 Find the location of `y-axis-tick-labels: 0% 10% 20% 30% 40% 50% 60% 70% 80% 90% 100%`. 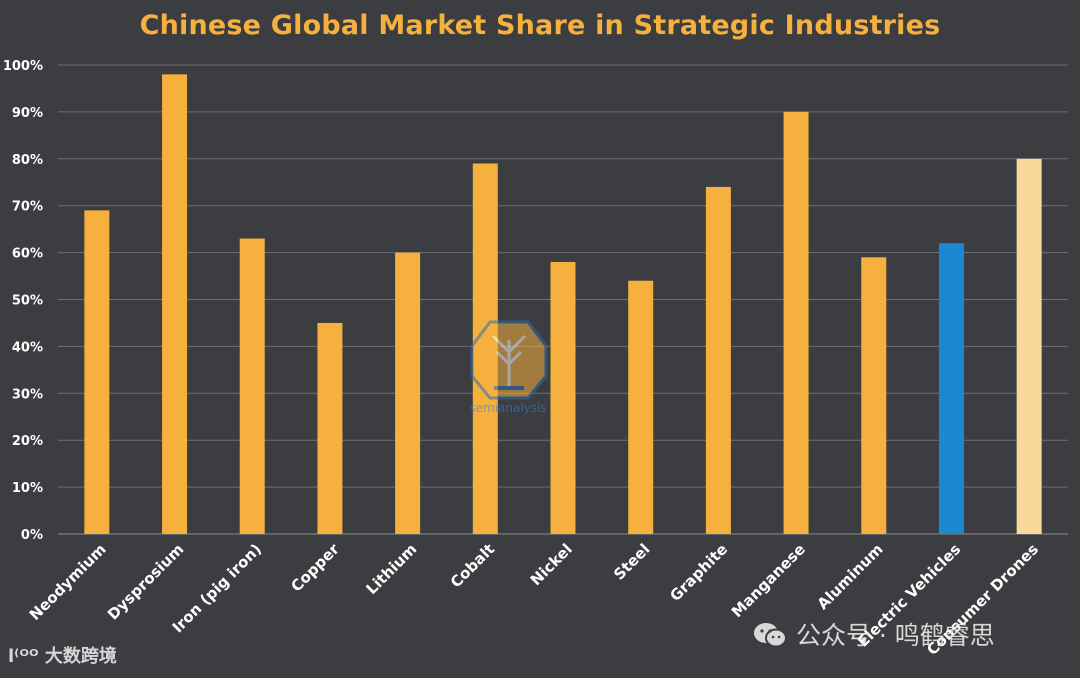

y-axis-tick-labels: 0% 10% 20% 30% 40% 50% 60% 70% 80% 90% 100% is located at coordinates (23, 301).